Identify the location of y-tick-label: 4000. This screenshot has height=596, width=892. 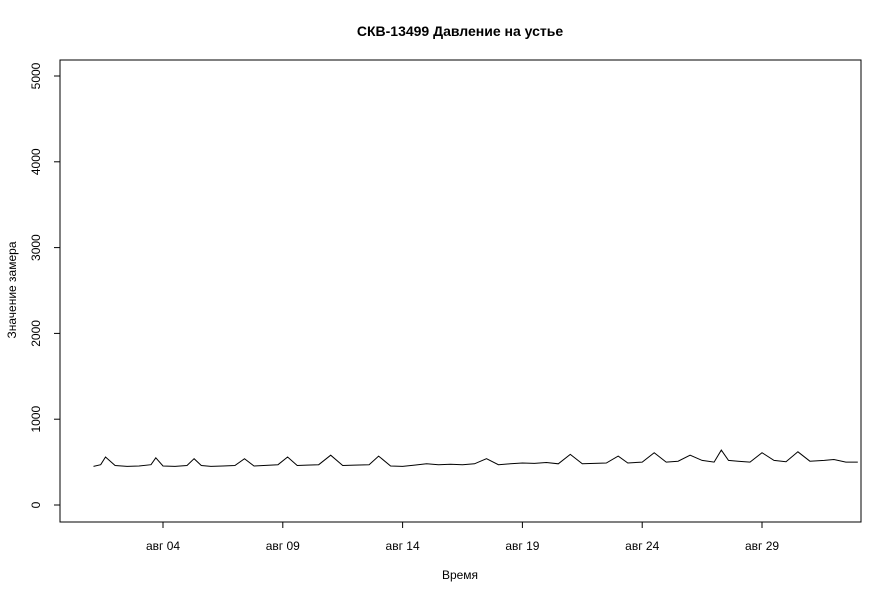
(36, 161).